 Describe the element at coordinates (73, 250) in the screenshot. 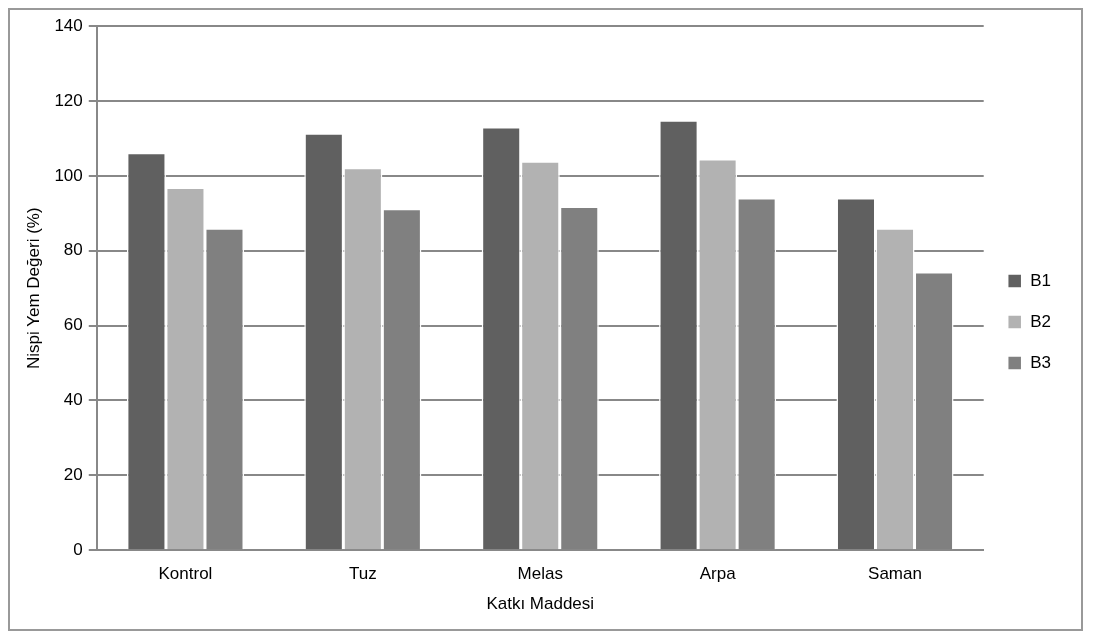

I see `y-tick-label: 80` at that location.